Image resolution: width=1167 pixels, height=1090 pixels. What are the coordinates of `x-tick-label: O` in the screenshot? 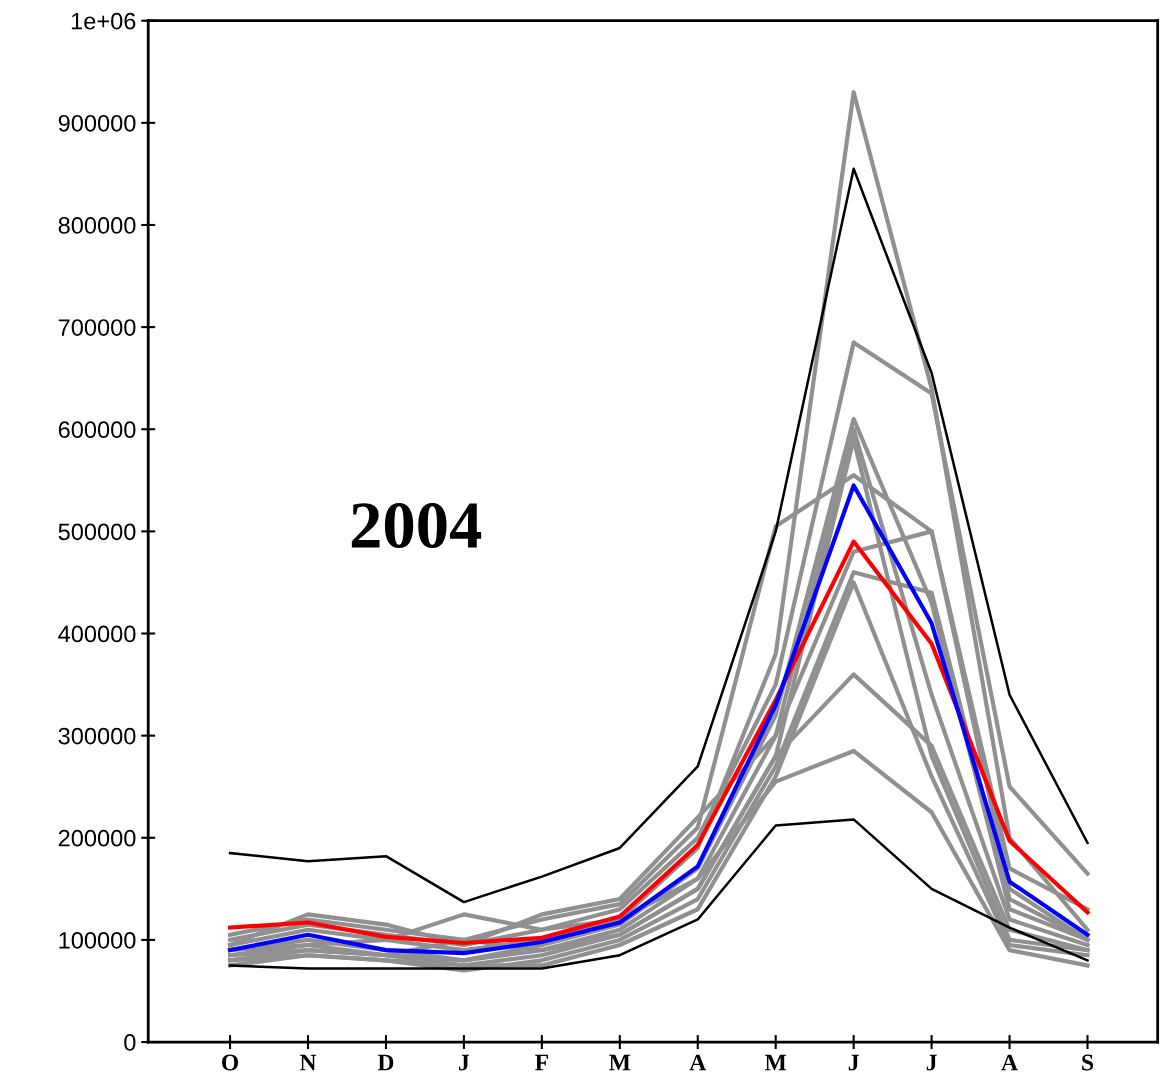 It's located at (230, 1062).